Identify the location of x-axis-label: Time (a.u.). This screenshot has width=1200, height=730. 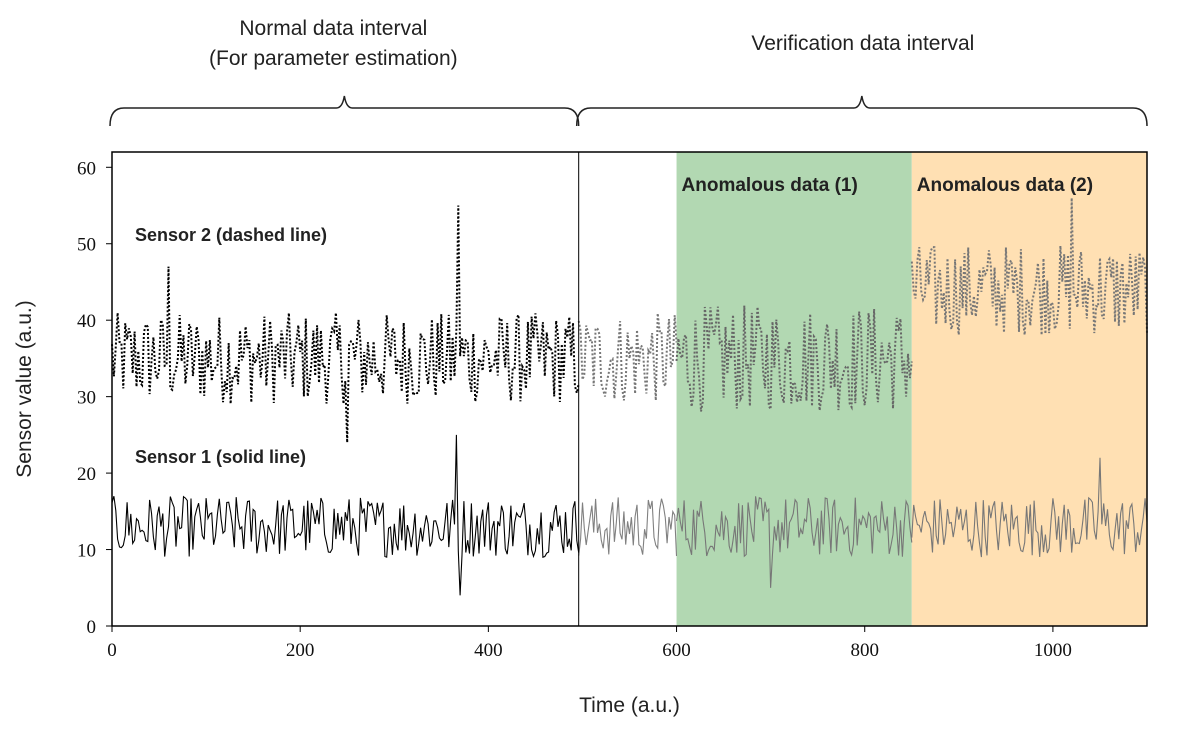
(629, 705).